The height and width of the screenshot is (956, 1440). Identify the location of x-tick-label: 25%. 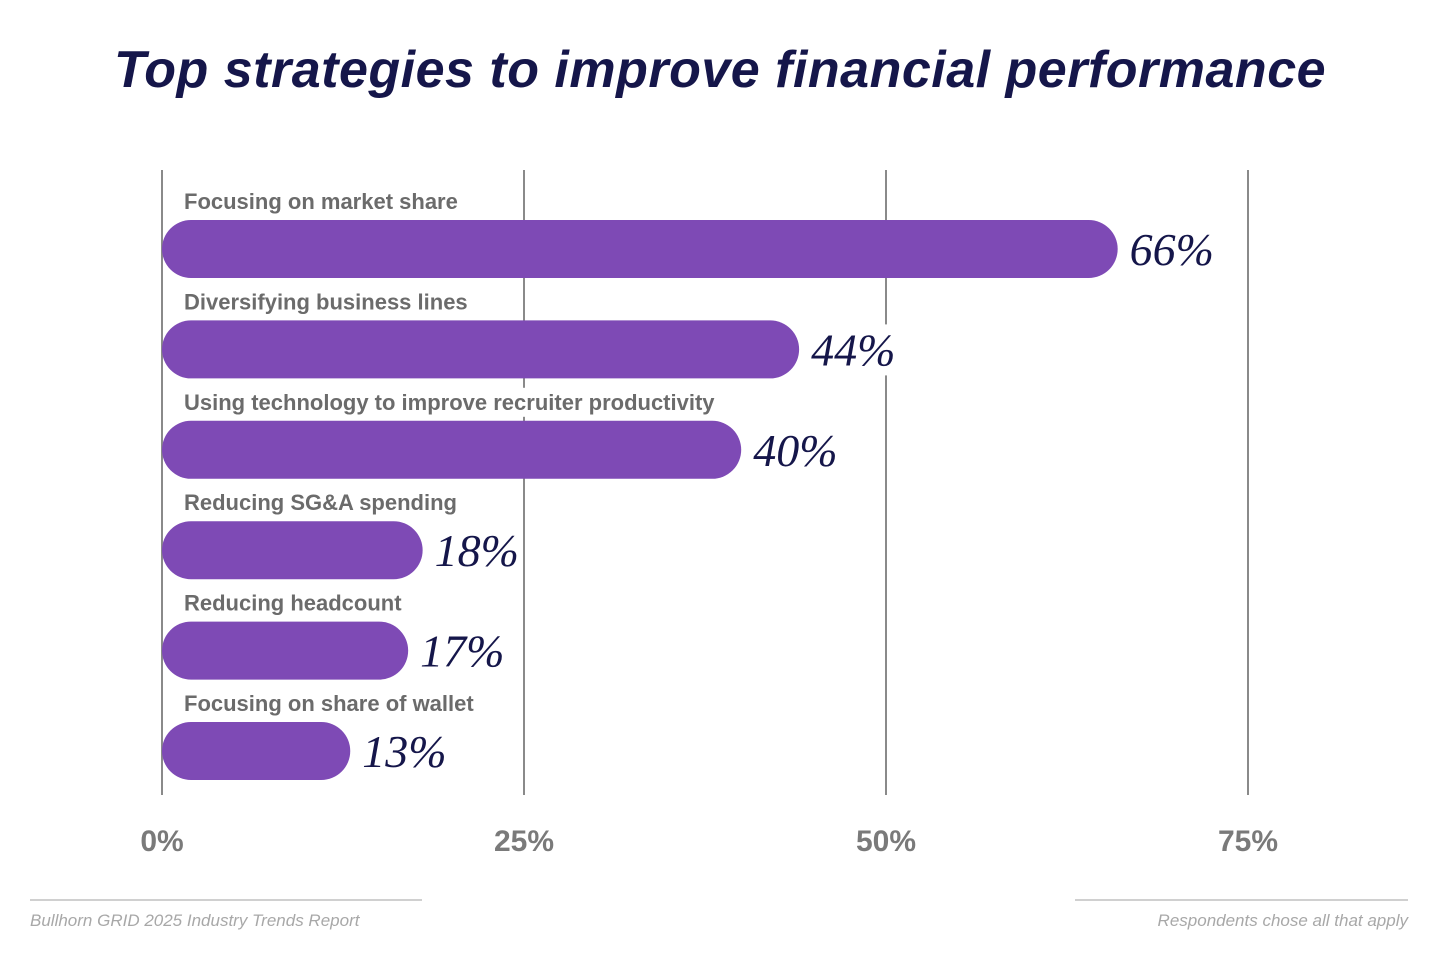
(524, 841).